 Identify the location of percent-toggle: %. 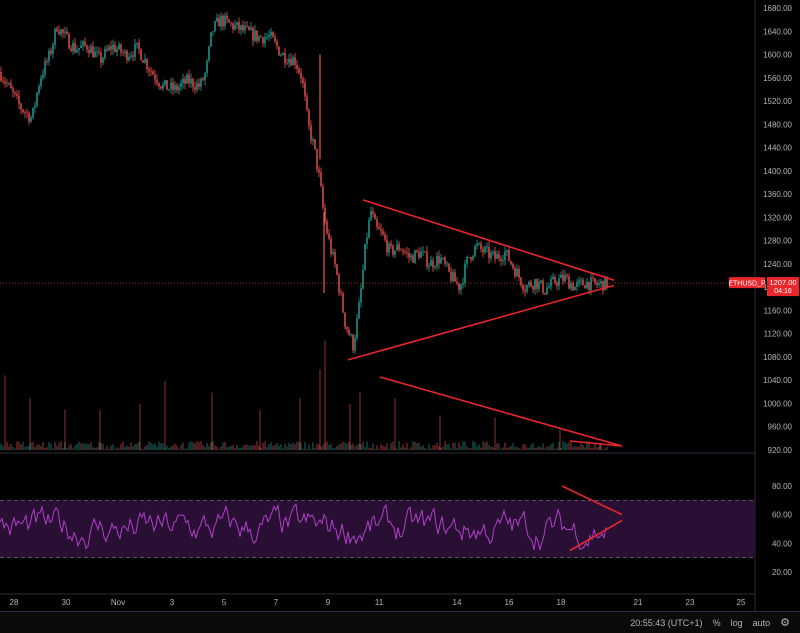
(716, 622).